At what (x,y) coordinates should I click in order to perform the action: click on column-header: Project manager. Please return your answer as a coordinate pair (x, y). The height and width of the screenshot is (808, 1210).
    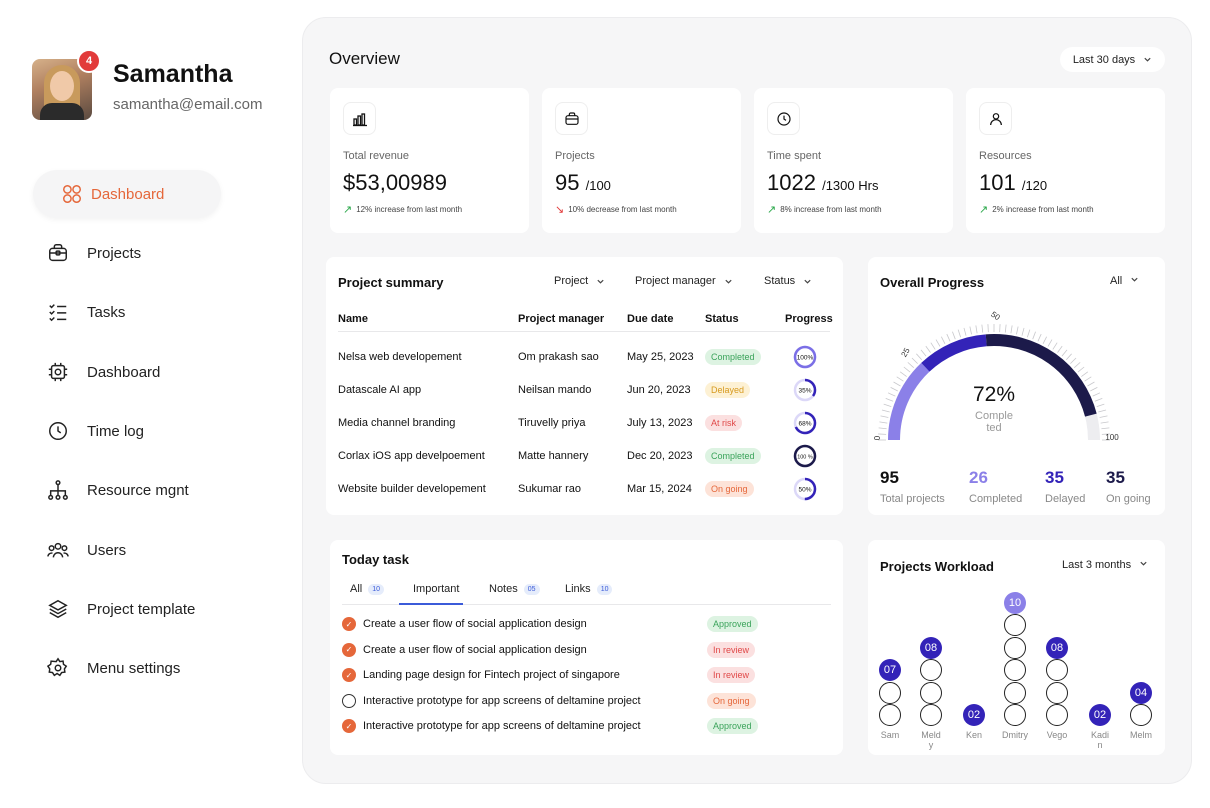
    Looking at the image, I should click on (561, 319).